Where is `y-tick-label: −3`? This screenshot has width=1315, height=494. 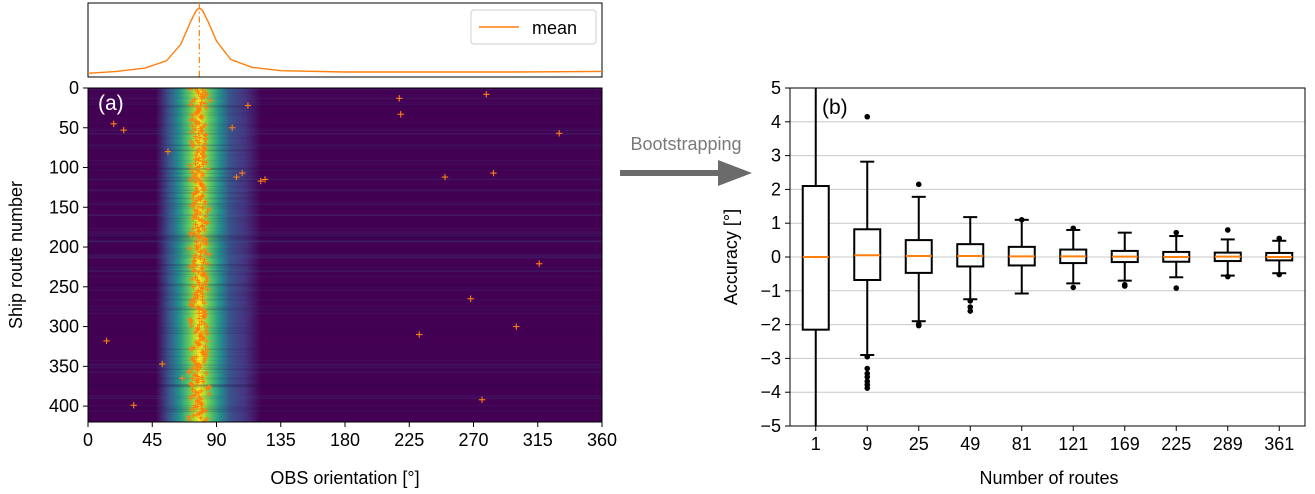 y-tick-label: −3 is located at coordinates (770, 358).